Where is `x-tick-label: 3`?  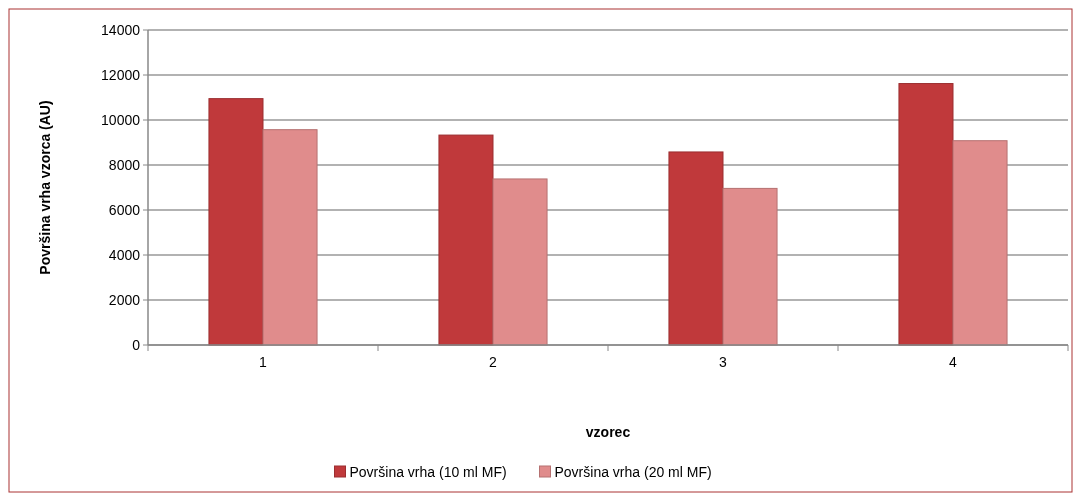 x-tick-label: 3 is located at coordinates (723, 362).